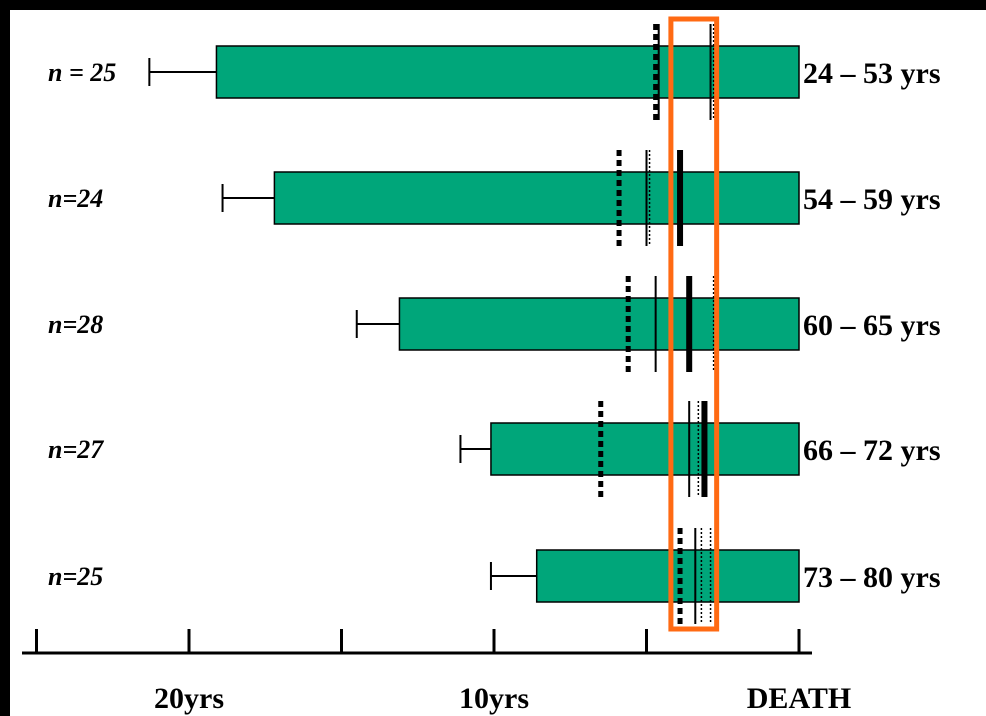 This screenshot has width=986, height=716. I want to click on n-label: n=28, so click(75, 324).